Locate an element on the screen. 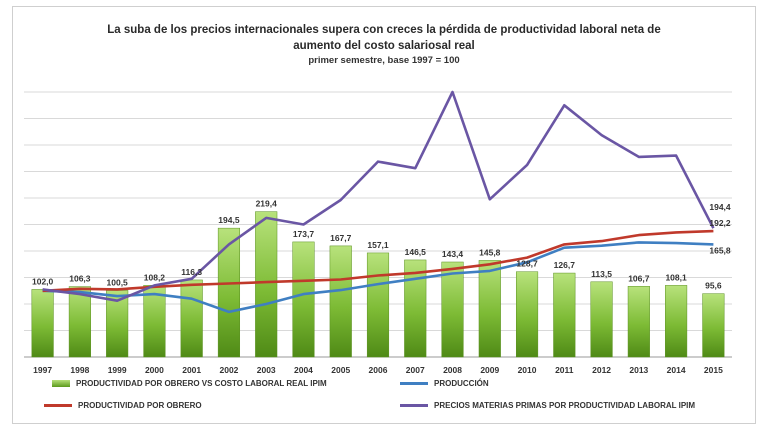  legend-item-productividad: PRODUCTIVIDAD POR OBRERO is located at coordinates (123, 405).